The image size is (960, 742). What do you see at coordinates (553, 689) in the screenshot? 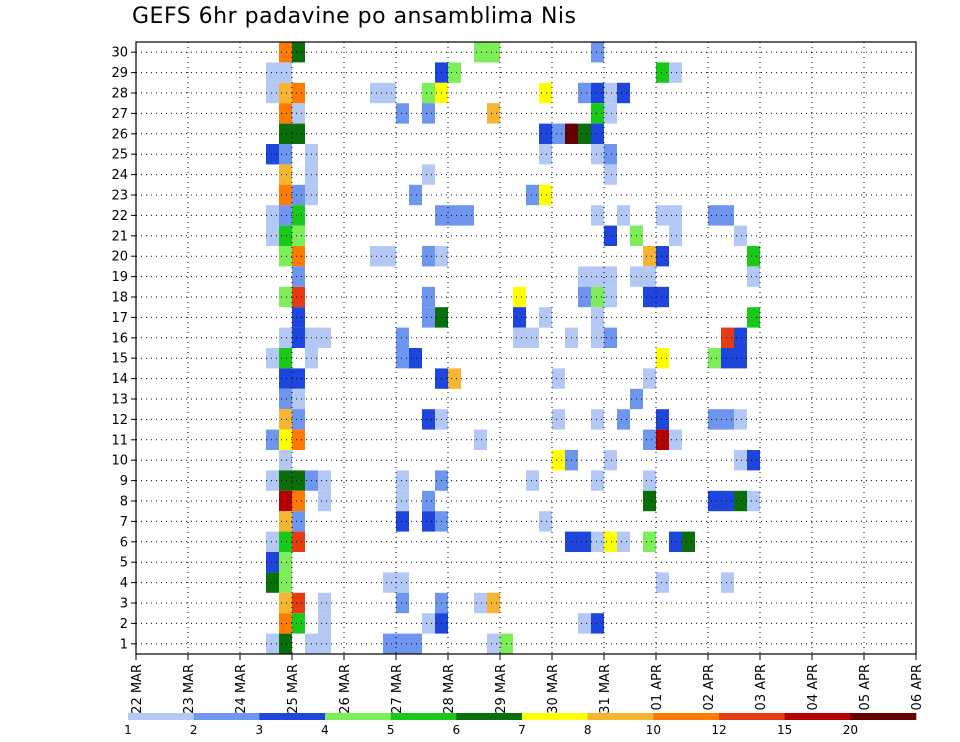
I see `x-tick-label: 30 MAR` at bounding box center [553, 689].